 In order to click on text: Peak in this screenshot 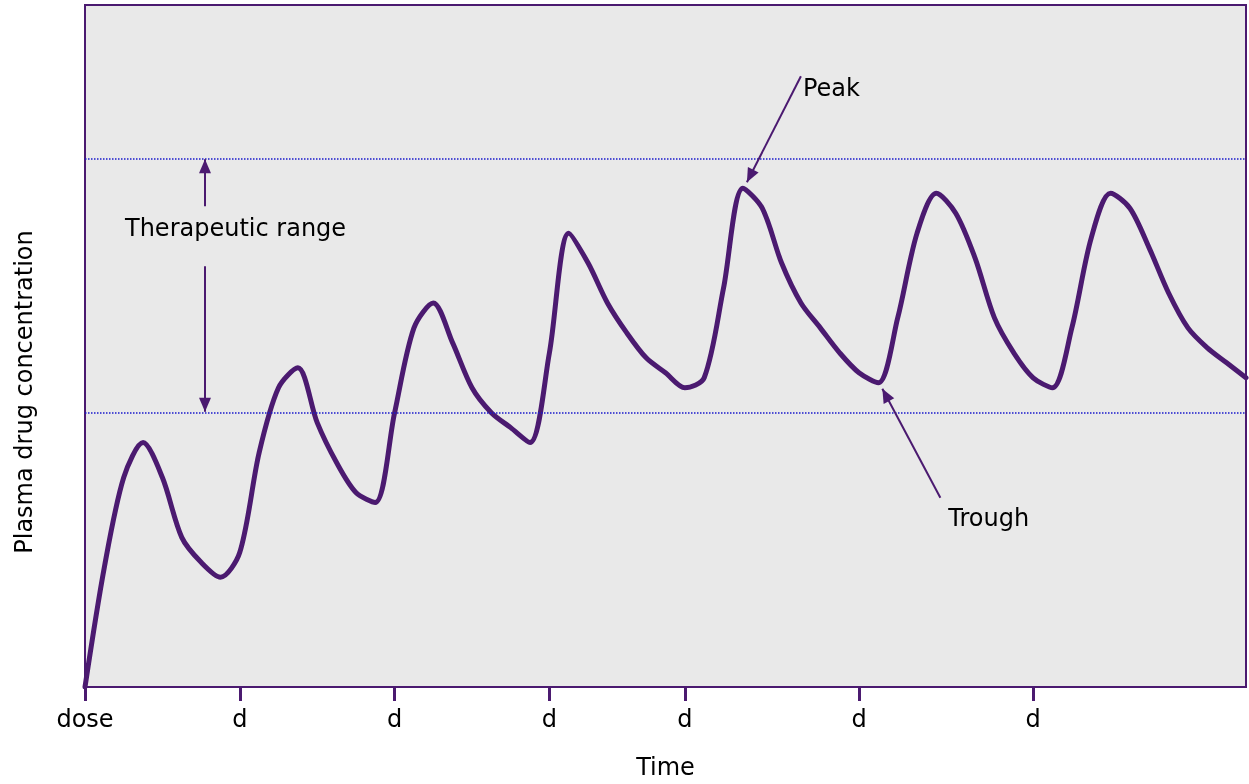, I will do `click(831, 88)`.